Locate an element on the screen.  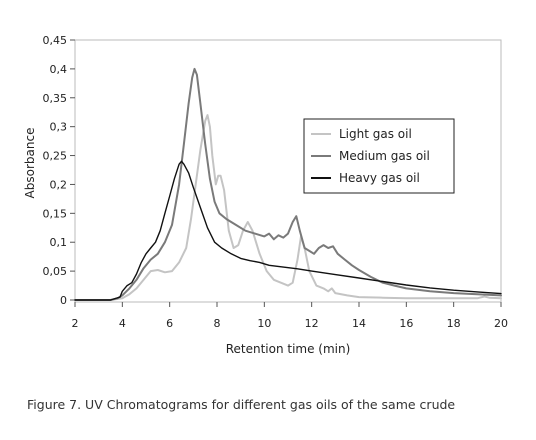
x-tick-label: 4 is located at coordinates (122, 323).